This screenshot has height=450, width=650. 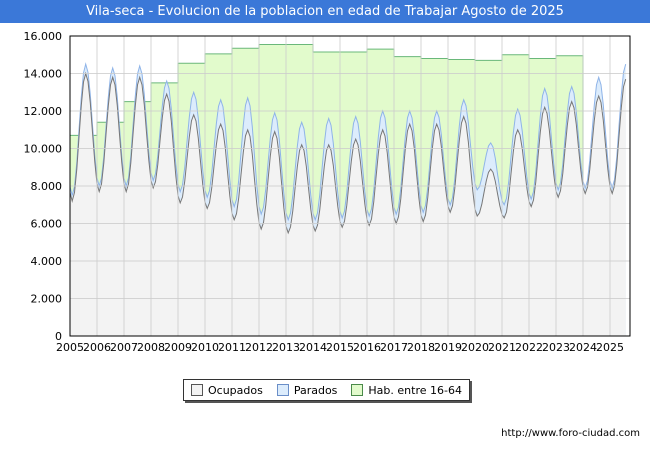 What do you see at coordinates (196, 390) in the screenshot?
I see `legend-swatch-ocupados` at bounding box center [196, 390].